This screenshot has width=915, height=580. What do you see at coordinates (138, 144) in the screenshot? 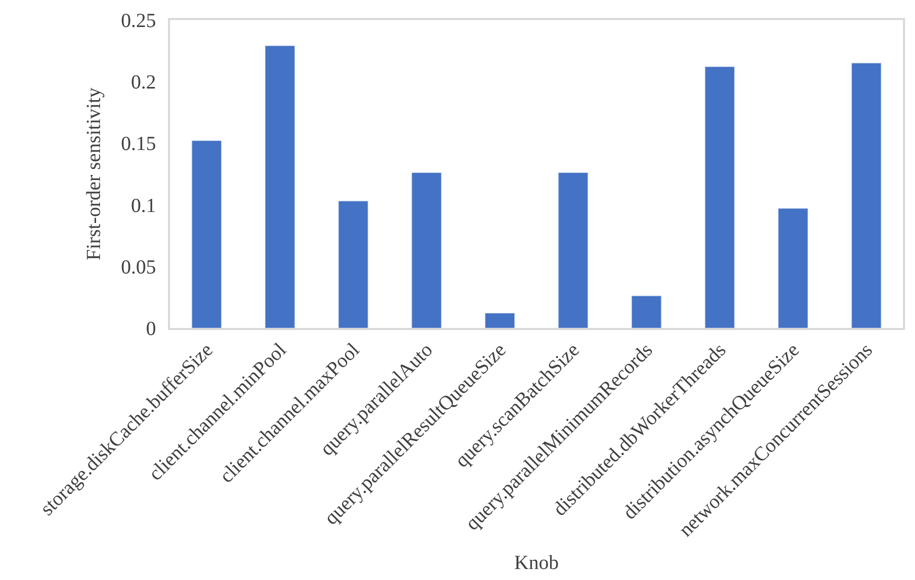
I see `y-tick-label: 0.15` at bounding box center [138, 144].